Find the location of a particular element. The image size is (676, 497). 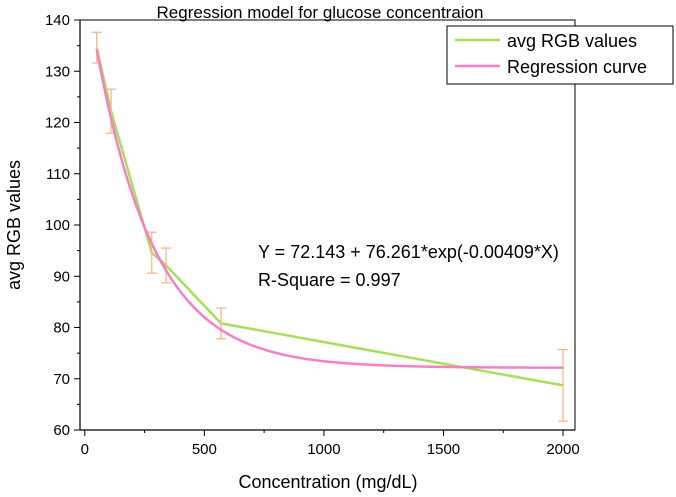

legend: avg RGB values Regression curve is located at coordinates (560, 55).